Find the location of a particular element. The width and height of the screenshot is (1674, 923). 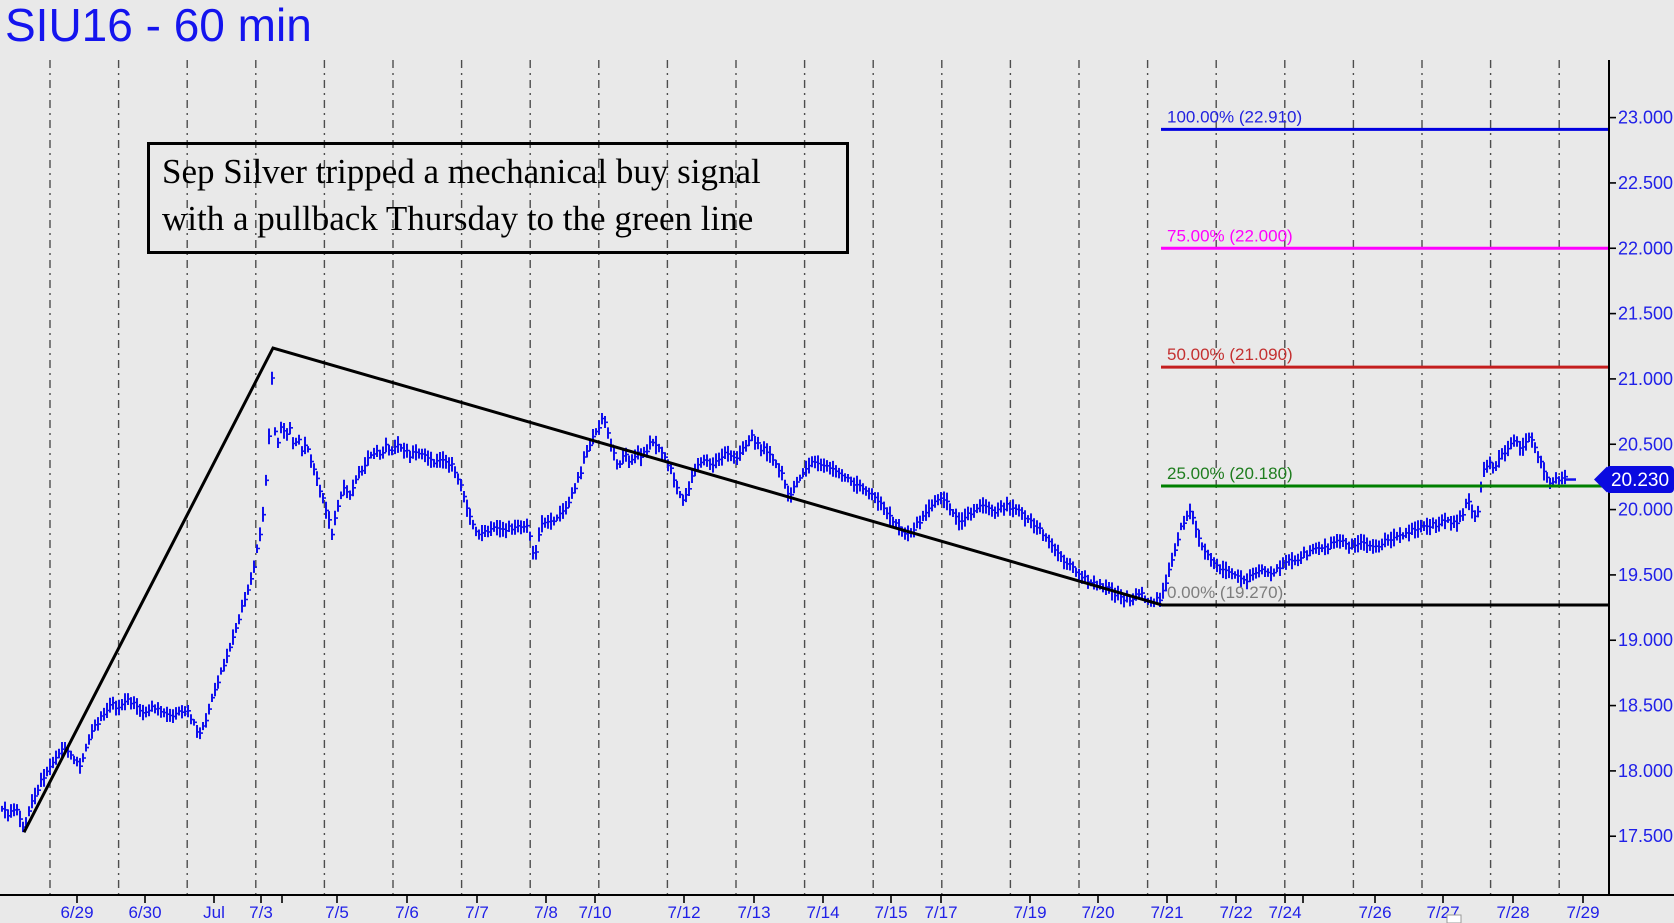

date-label: 7/3 is located at coordinates (261, 912).